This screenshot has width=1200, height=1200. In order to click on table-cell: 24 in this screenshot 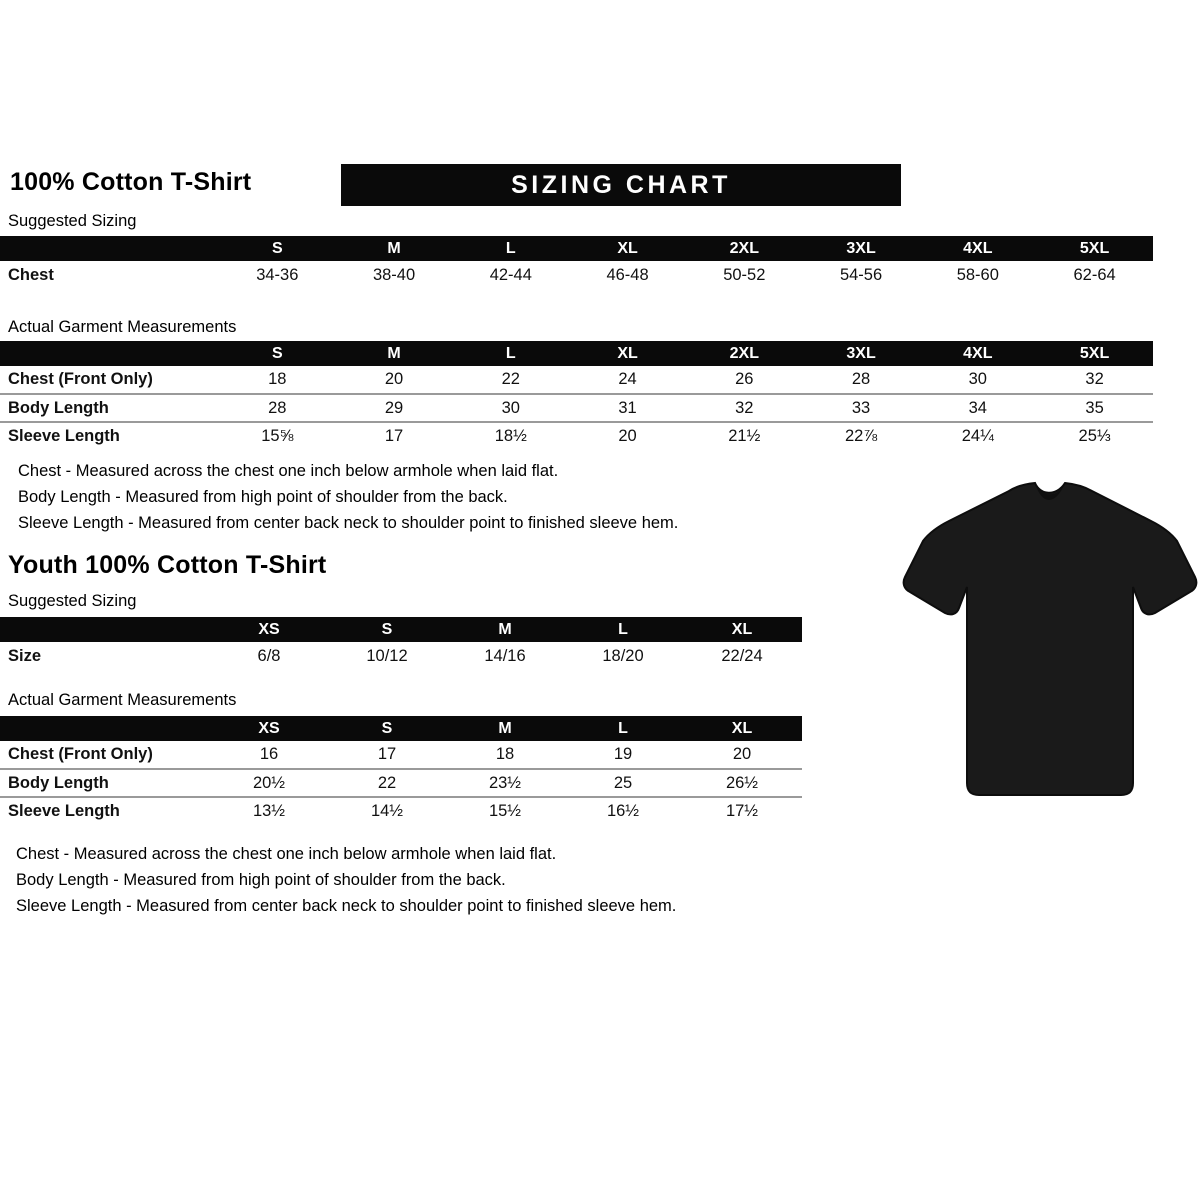, I will do `click(627, 379)`.